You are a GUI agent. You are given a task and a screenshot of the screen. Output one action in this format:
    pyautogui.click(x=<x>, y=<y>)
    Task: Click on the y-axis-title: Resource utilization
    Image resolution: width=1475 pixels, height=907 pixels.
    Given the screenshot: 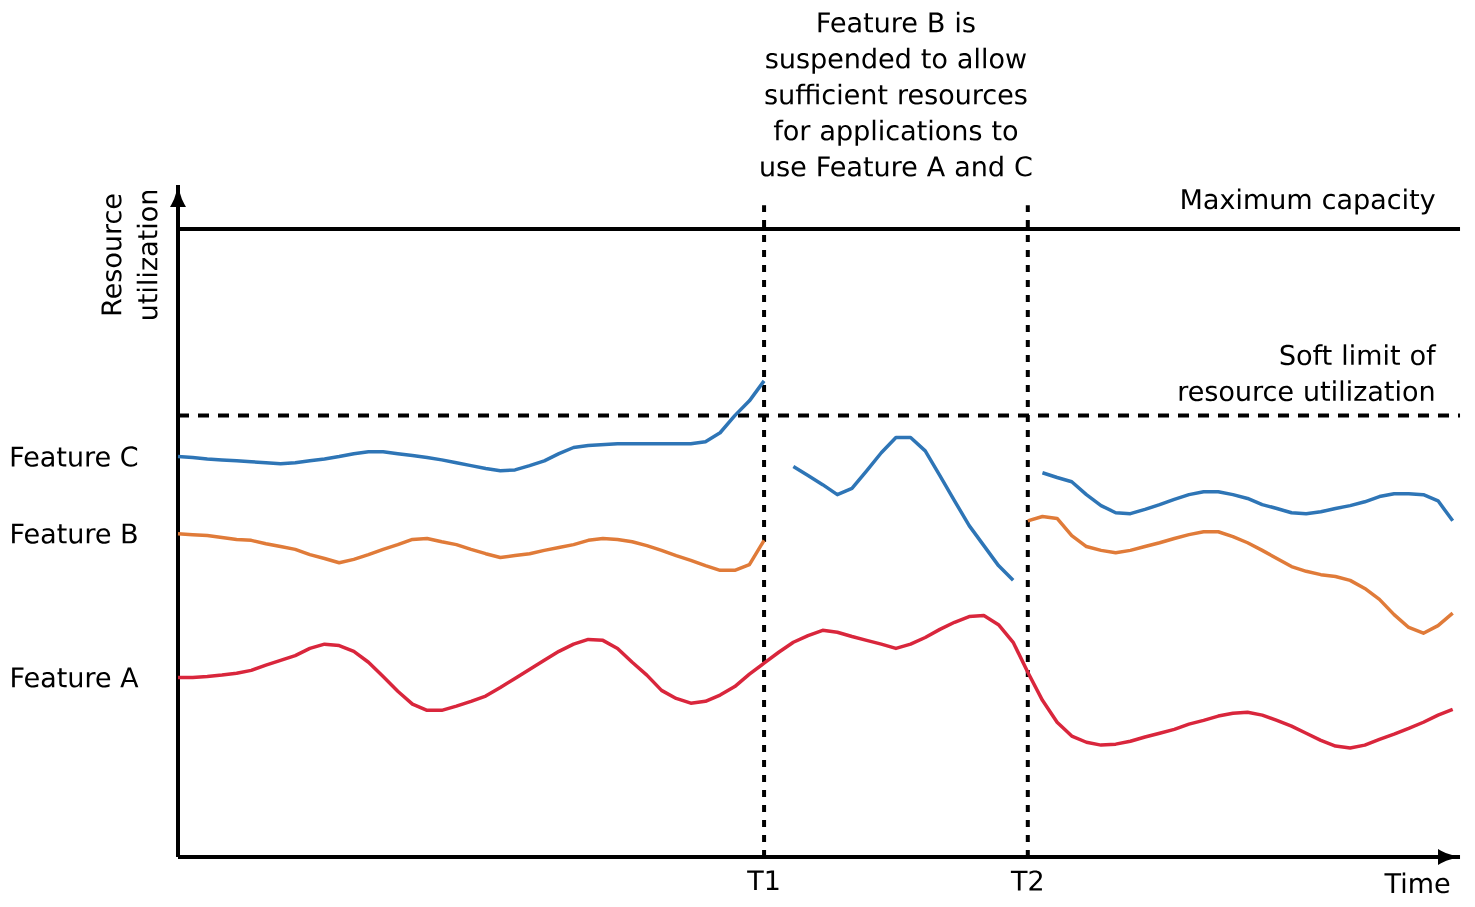 What is the action you would take?
    pyautogui.click(x=129, y=255)
    